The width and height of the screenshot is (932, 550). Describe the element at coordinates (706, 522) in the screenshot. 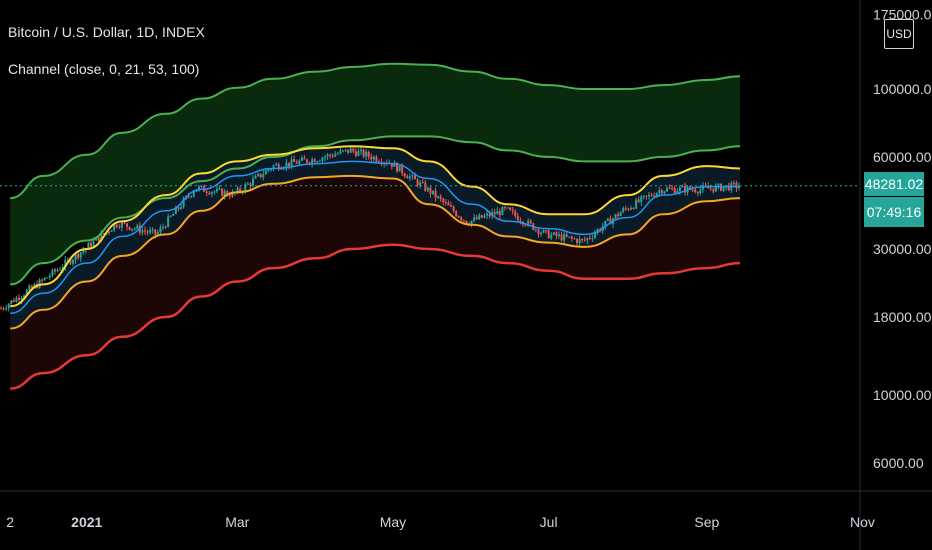

I see `time-tick-label: Sep` at that location.